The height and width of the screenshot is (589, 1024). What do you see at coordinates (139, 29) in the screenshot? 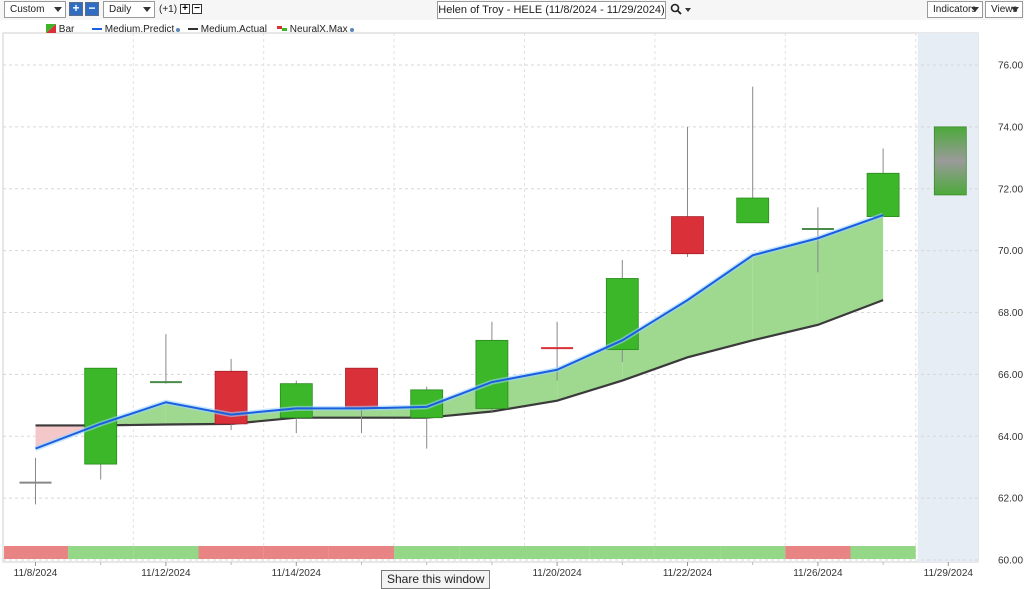
I see `legend-label: Medium.Predict` at bounding box center [139, 29].